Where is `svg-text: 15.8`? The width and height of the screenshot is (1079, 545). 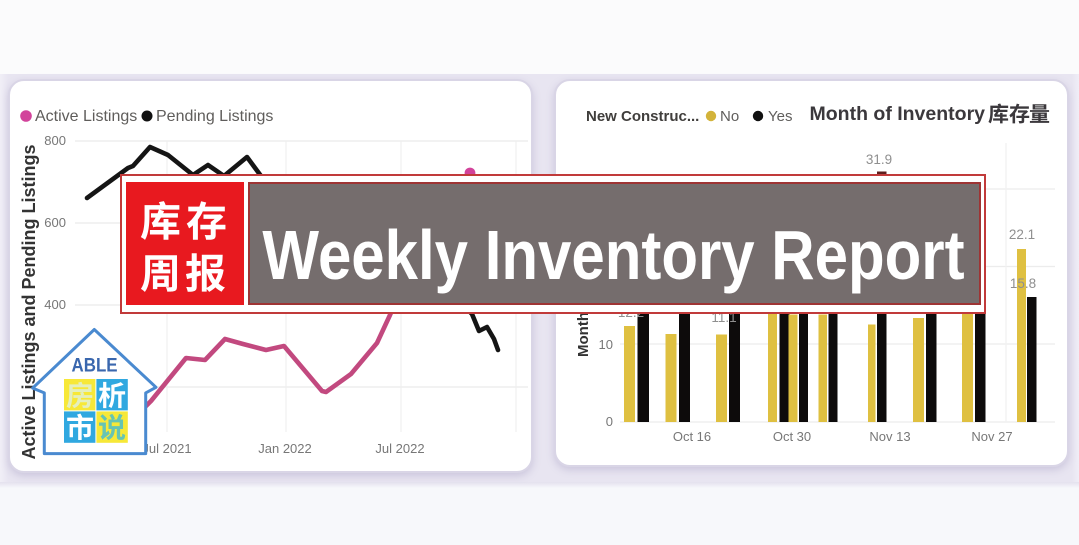 svg-text: 15.8 is located at coordinates (1023, 283).